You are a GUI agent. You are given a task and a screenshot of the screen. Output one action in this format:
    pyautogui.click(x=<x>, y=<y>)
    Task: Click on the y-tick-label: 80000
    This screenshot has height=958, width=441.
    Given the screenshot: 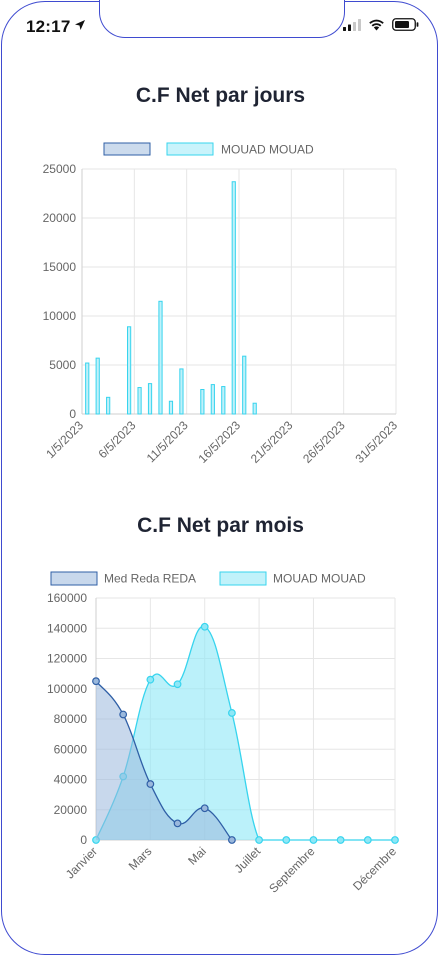 What is the action you would take?
    pyautogui.click(x=71, y=719)
    